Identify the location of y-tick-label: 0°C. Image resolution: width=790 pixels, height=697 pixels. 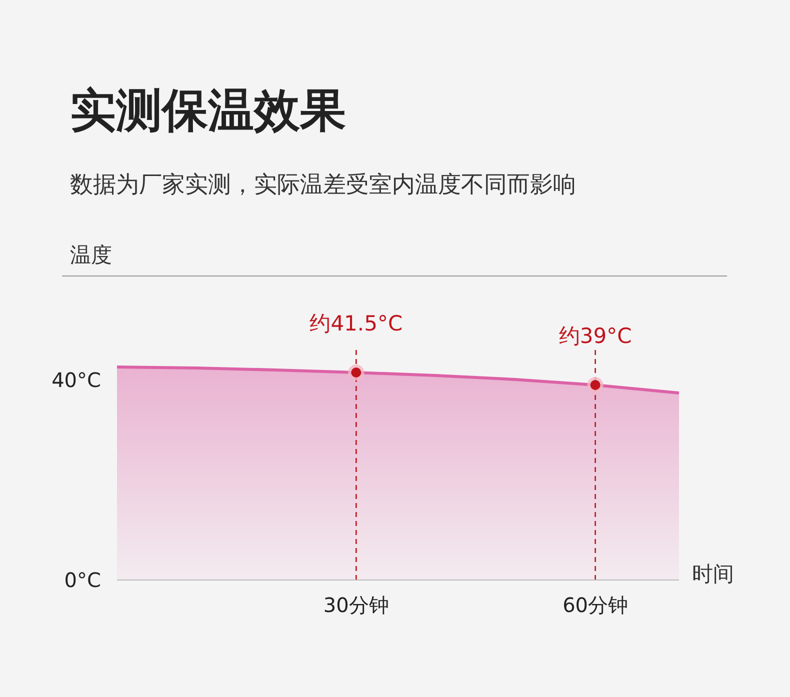
(82, 580).